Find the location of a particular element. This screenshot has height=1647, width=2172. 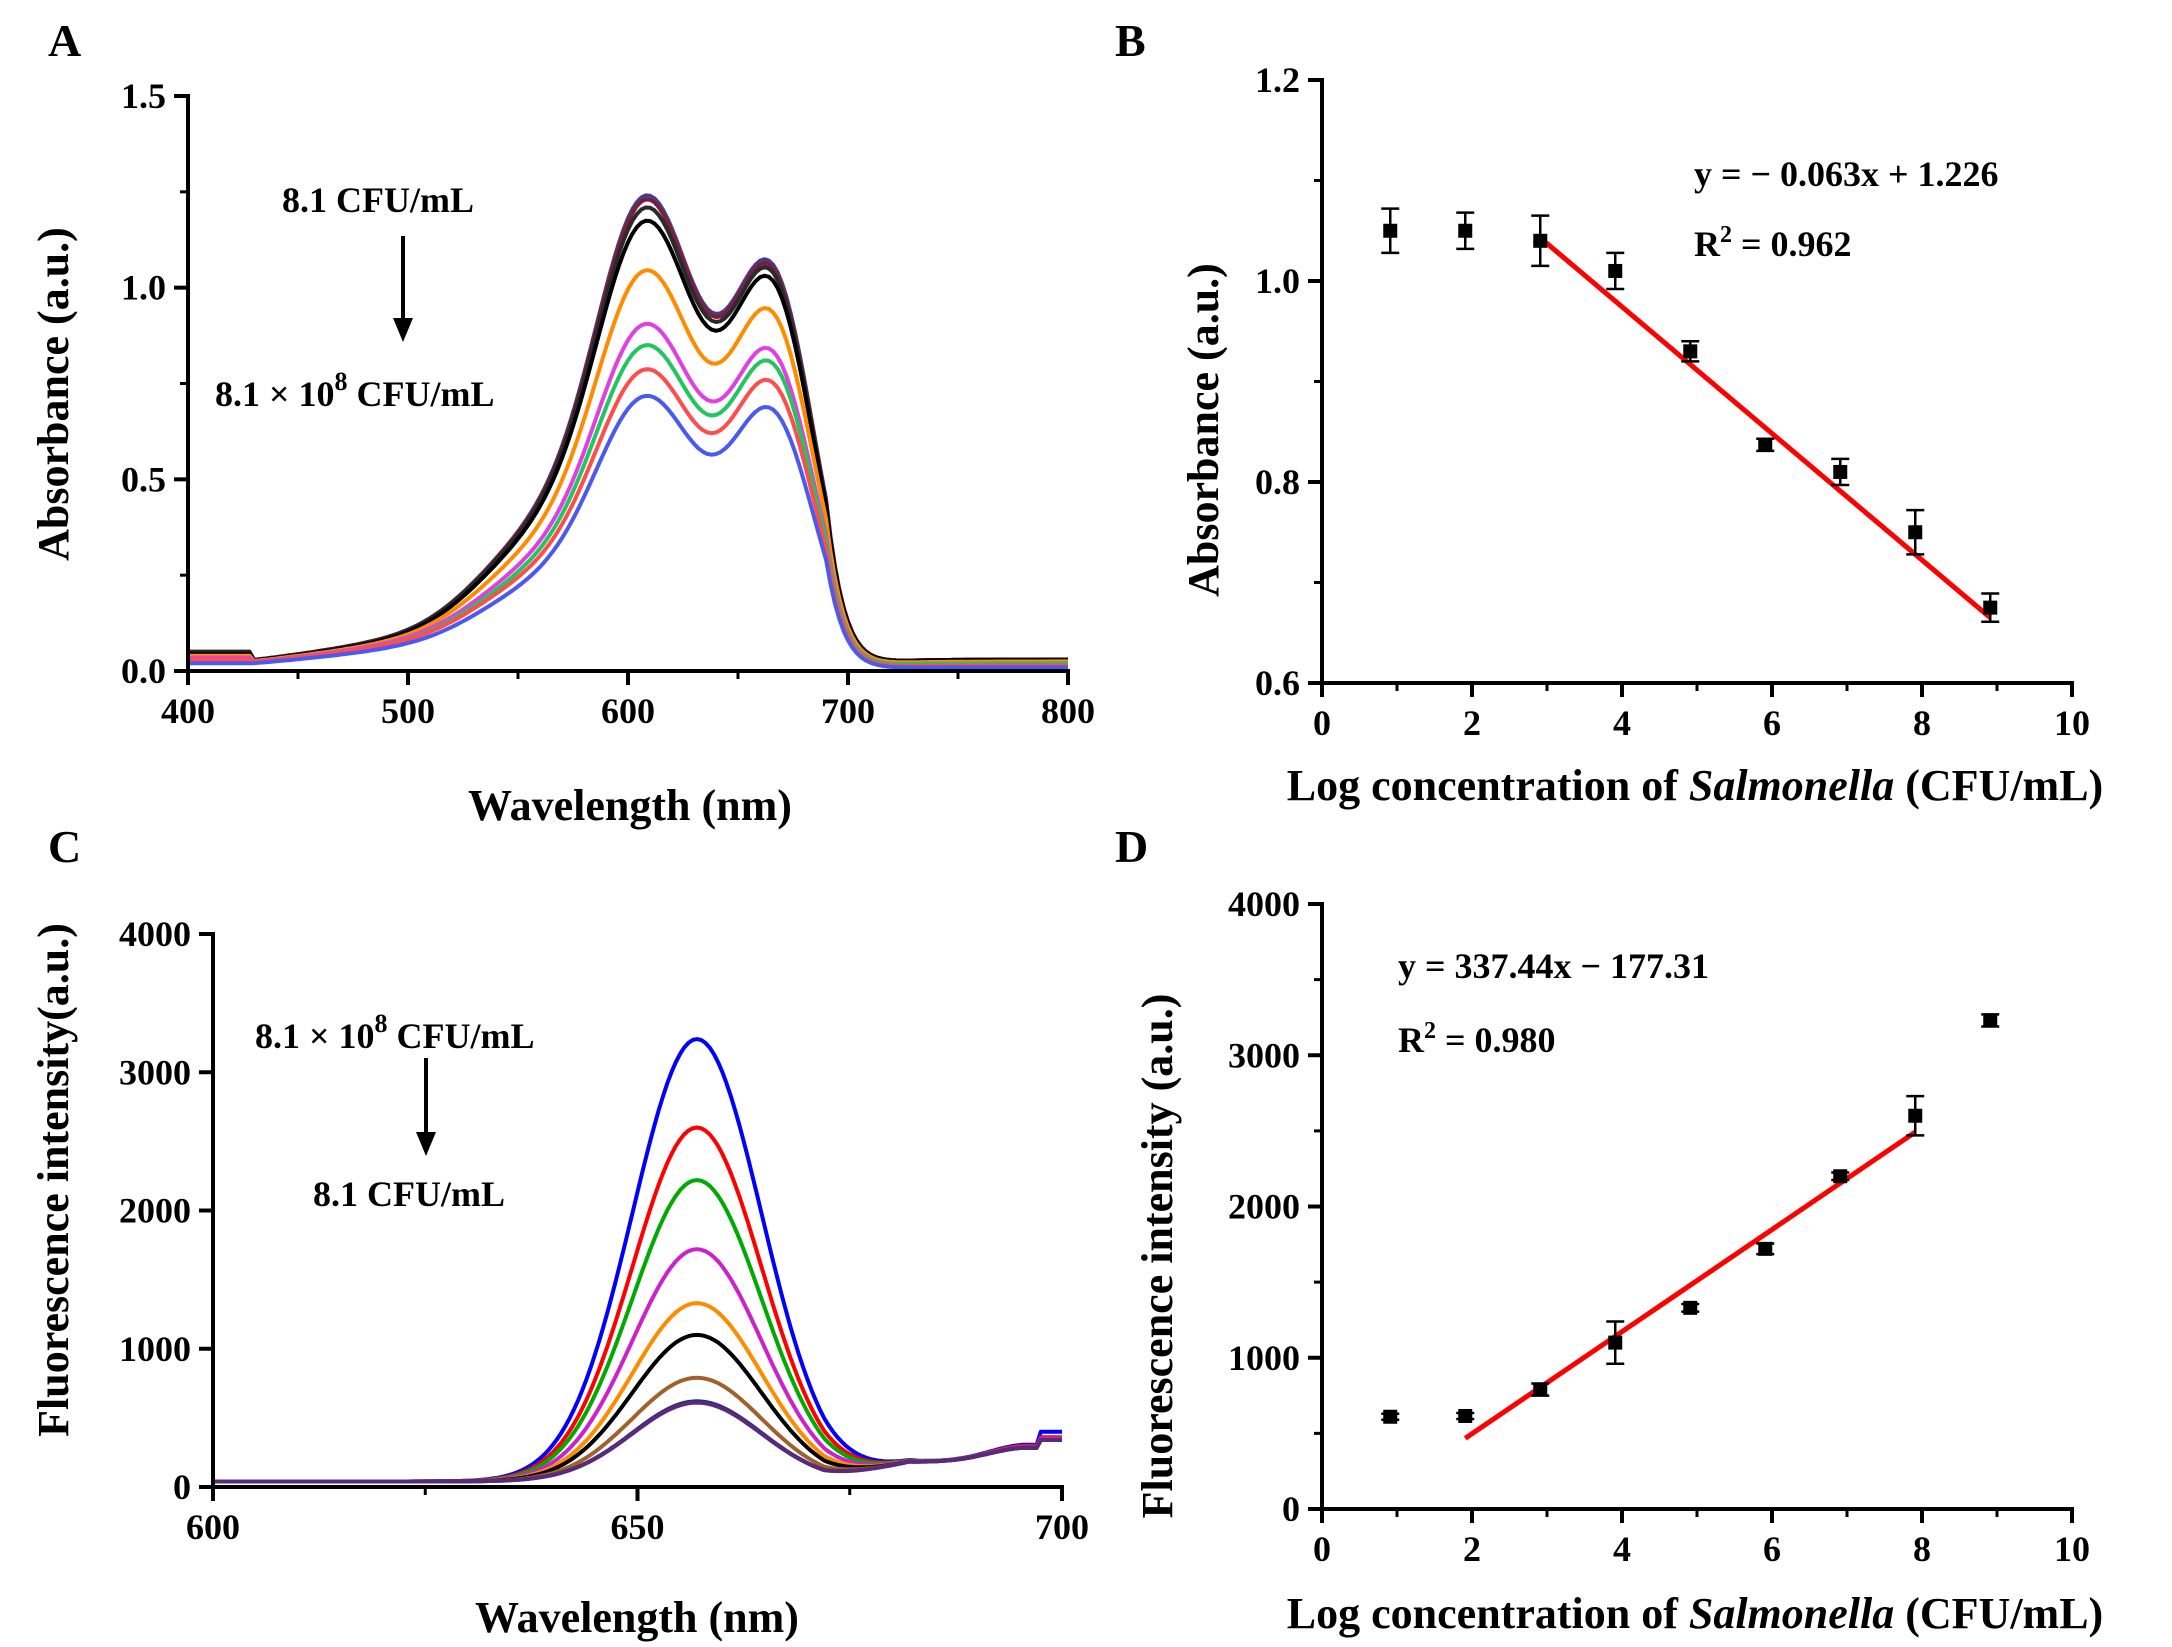

panel-c-ytick-label: 3000 is located at coordinates (155, 1072).